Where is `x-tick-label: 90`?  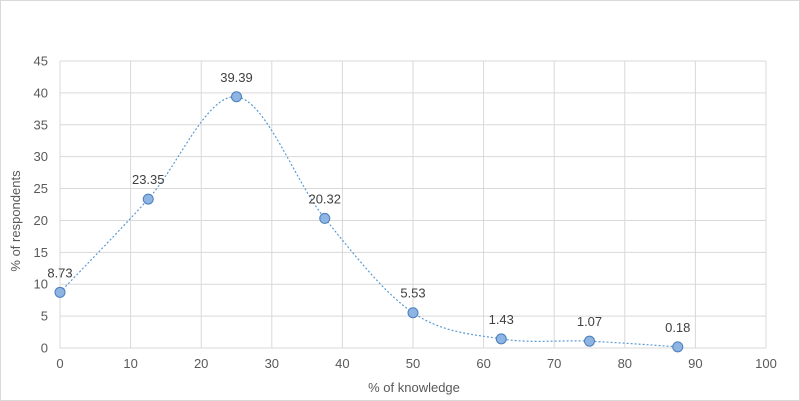 x-tick-label: 90 is located at coordinates (695, 363).